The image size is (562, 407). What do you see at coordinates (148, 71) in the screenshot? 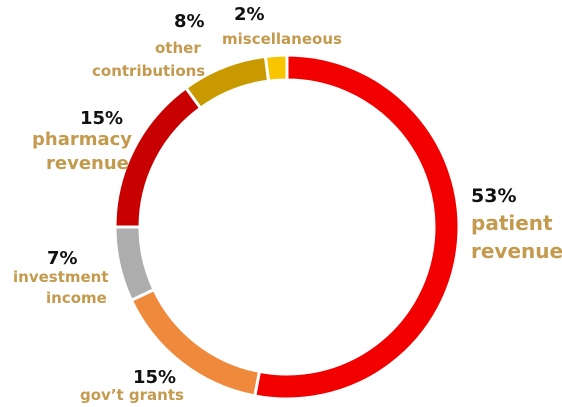
I see `slice-category-label: contributions` at bounding box center [148, 71].